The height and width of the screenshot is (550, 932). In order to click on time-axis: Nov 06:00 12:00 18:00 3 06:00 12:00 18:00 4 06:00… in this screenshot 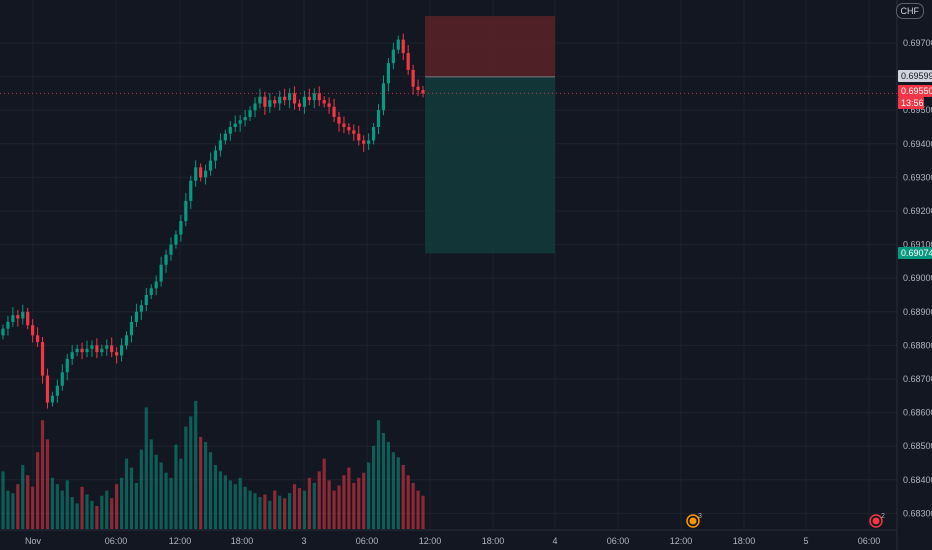, I will do `click(452, 541)`.